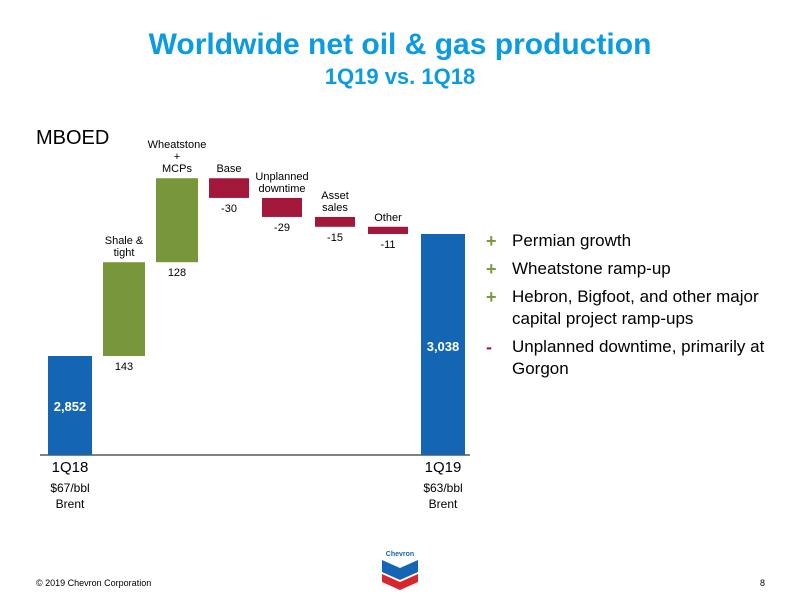 The width and height of the screenshot is (800, 600). Describe the element at coordinates (228, 169) in the screenshot. I see `bar-category-label: Base` at that location.